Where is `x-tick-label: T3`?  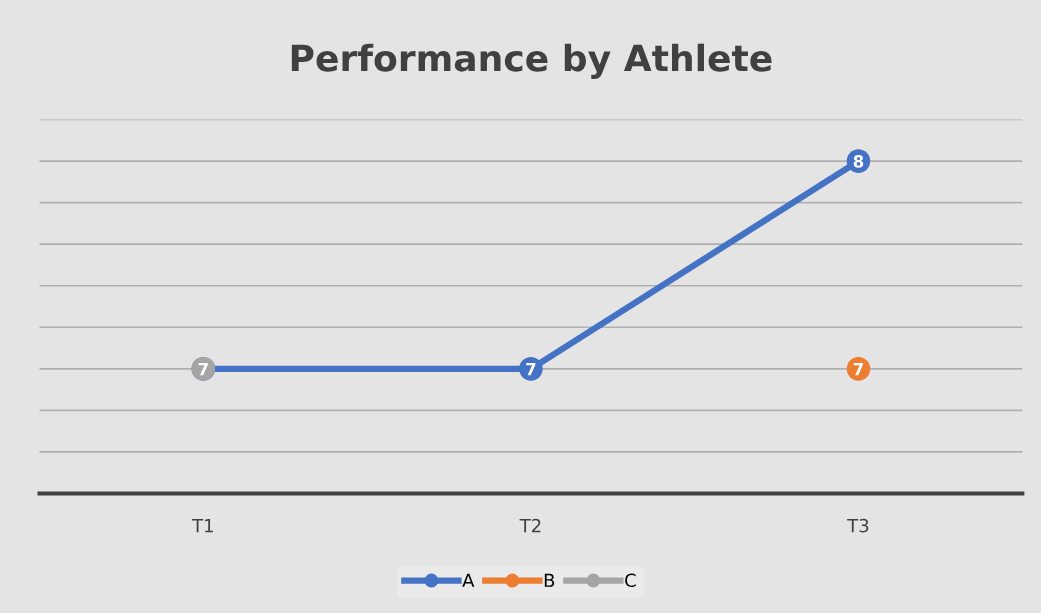 x-tick-label: T3 is located at coordinates (858, 525).